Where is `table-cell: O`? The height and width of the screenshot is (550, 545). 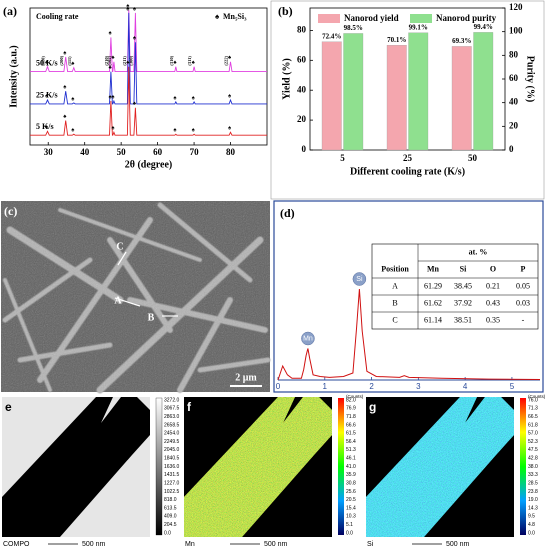 table-cell: O is located at coordinates (493, 268).